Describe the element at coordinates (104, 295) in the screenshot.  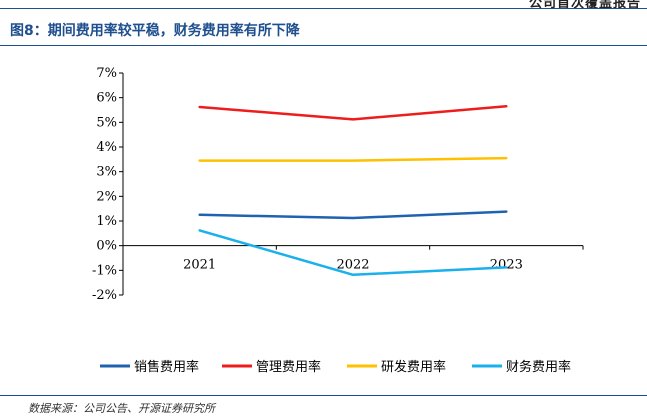
I see `y-tick-label: -2%` at that location.